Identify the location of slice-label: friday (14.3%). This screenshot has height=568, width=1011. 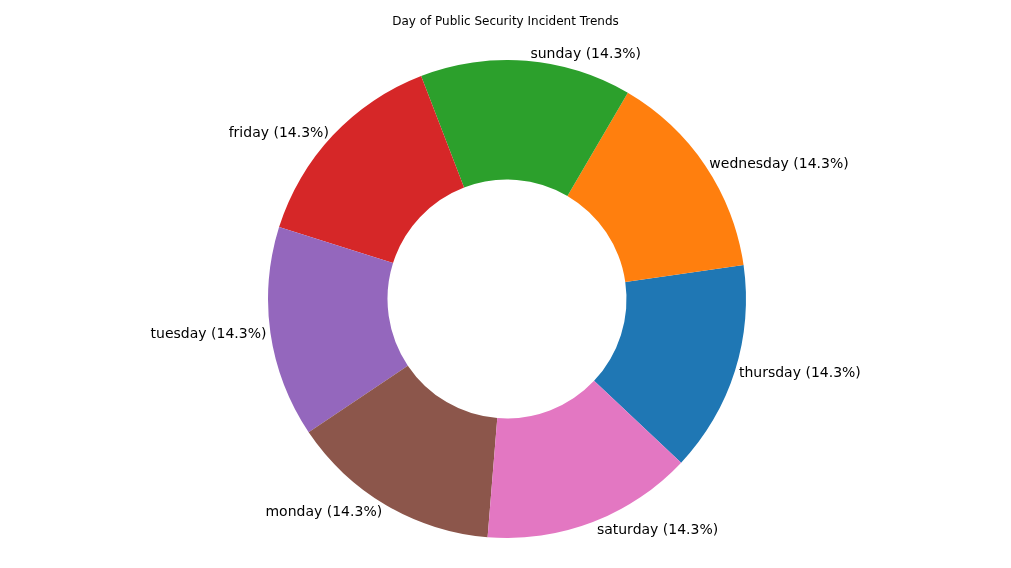
(278, 131).